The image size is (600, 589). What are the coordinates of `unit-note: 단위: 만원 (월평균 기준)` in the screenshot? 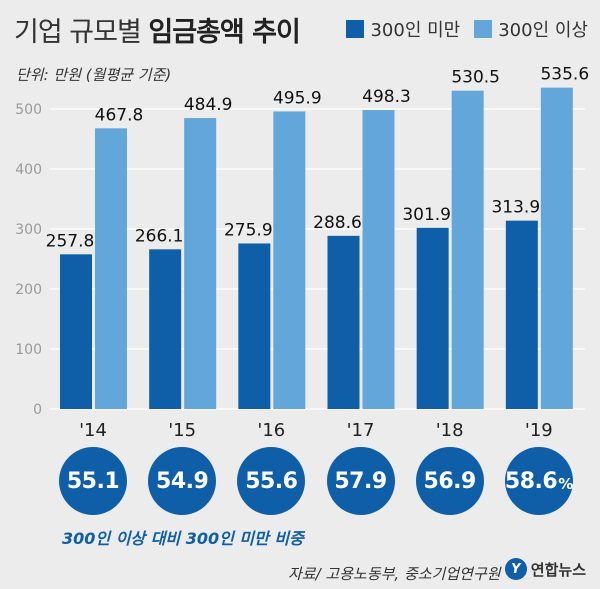 It's located at (94, 75).